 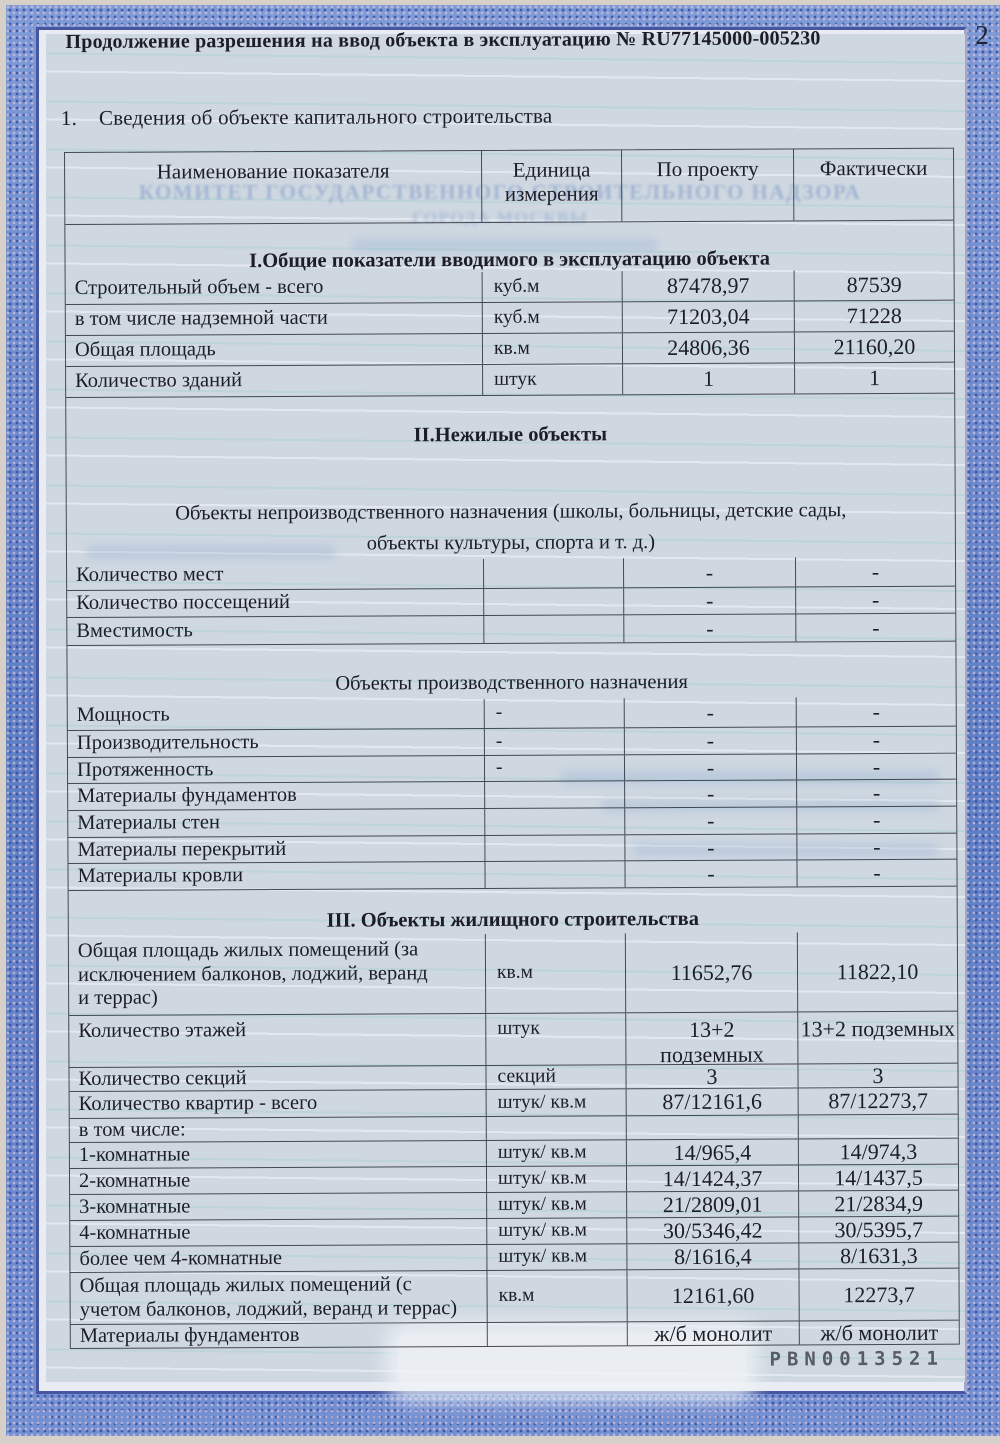 What do you see at coordinates (711, 1127) in the screenshot?
I see `row-project-cell` at bounding box center [711, 1127].